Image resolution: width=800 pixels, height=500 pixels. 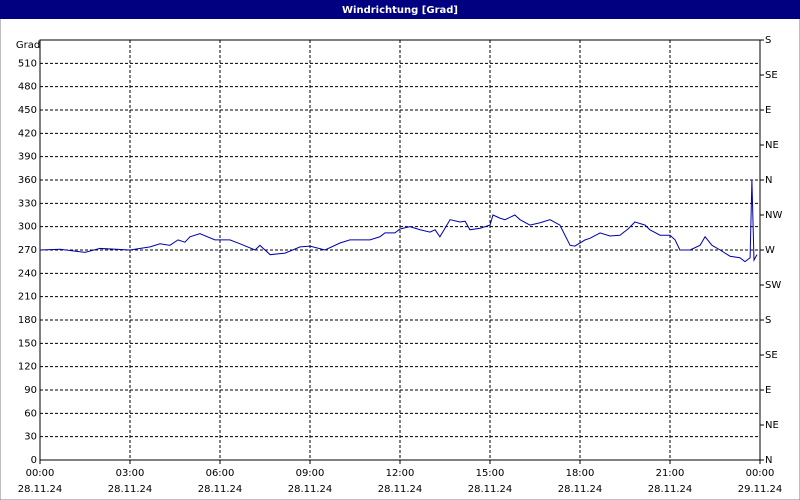 I want to click on y-tick-label: 210, so click(x=27, y=297).